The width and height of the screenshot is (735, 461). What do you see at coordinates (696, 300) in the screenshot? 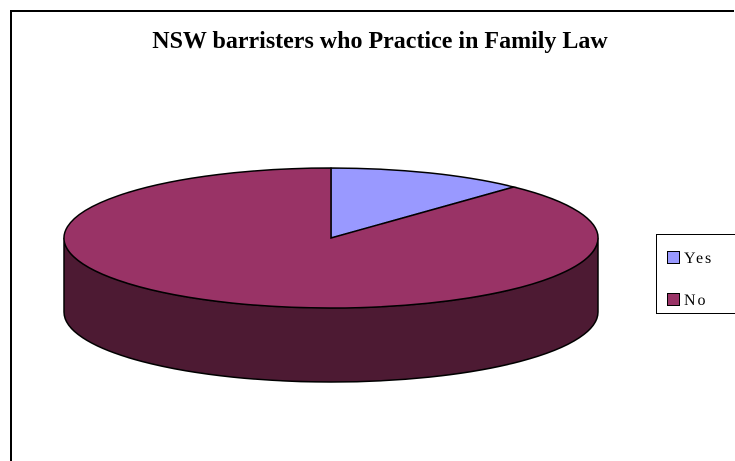
I see `legend-label-no: No` at bounding box center [696, 300].